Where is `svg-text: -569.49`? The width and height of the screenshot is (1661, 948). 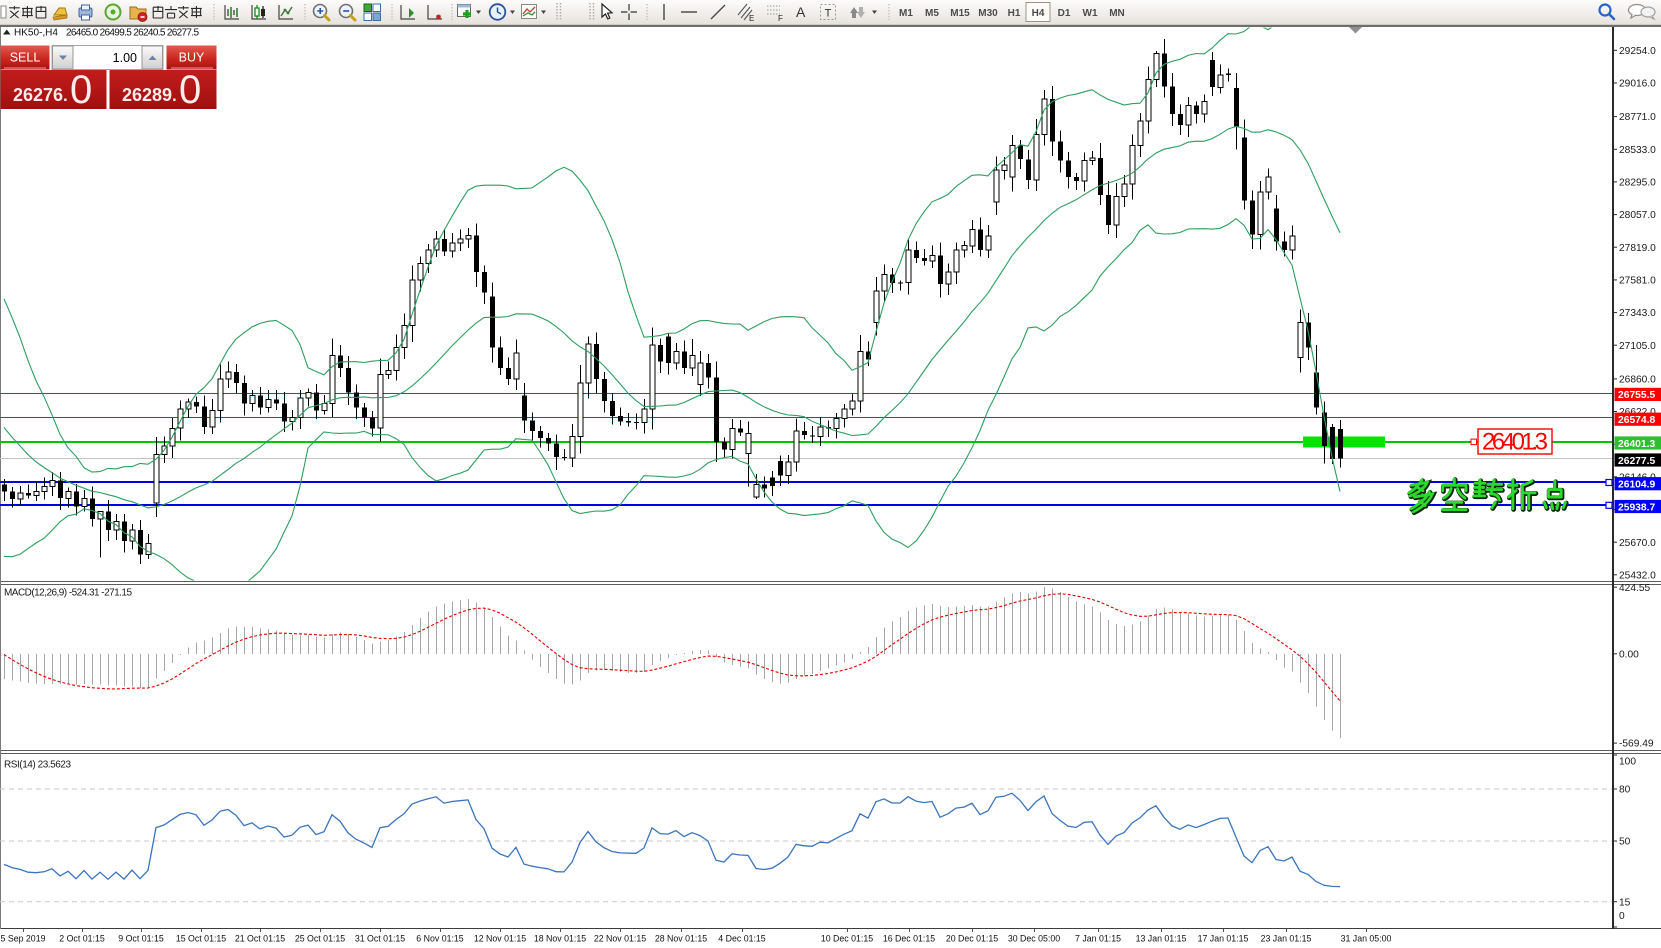 svg-text: -569.49 is located at coordinates (1636, 744).